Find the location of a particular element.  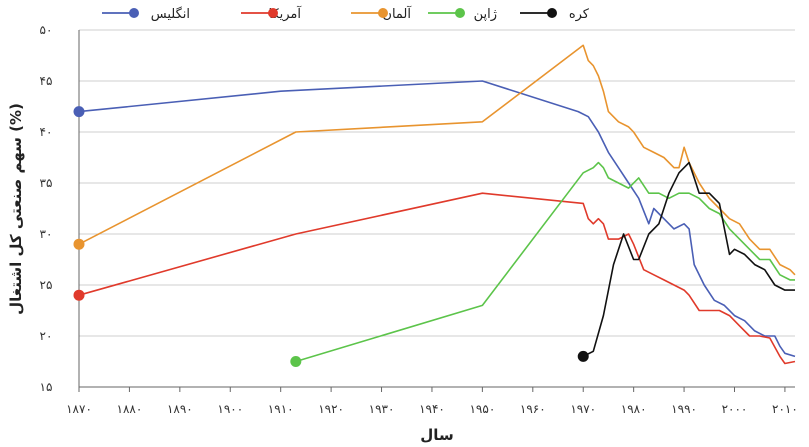

x-tick-label: ۱۹۳۰ is located at coordinates (382, 409).